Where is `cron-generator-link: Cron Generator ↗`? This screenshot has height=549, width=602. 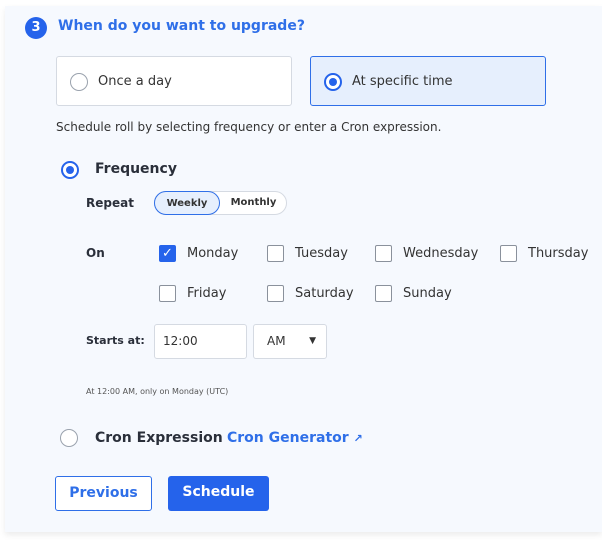
cron-generator-link: Cron Generator ↗ is located at coordinates (295, 438).